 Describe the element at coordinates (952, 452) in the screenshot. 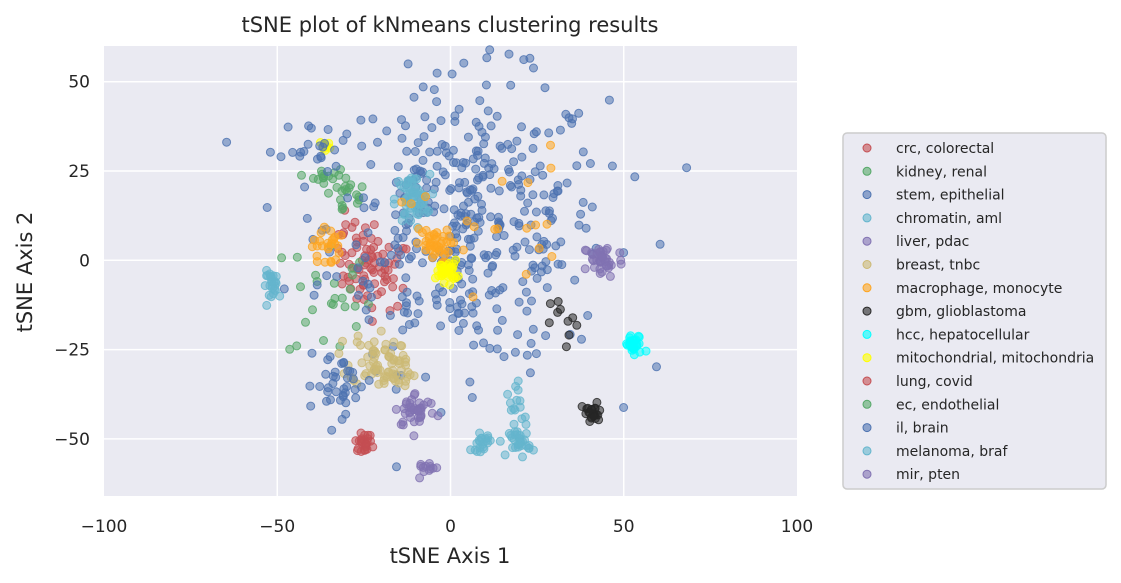

I see `legend-label: melanoma, braf` at that location.